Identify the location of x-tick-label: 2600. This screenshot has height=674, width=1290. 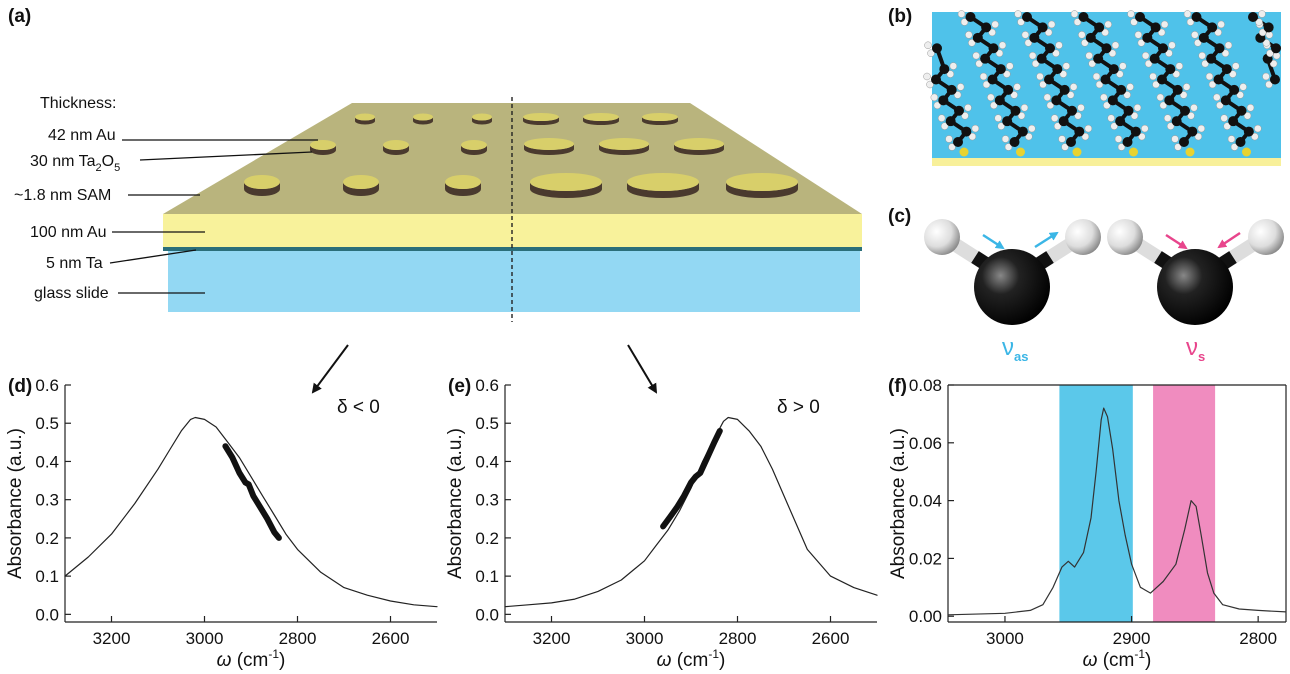
(391, 638).